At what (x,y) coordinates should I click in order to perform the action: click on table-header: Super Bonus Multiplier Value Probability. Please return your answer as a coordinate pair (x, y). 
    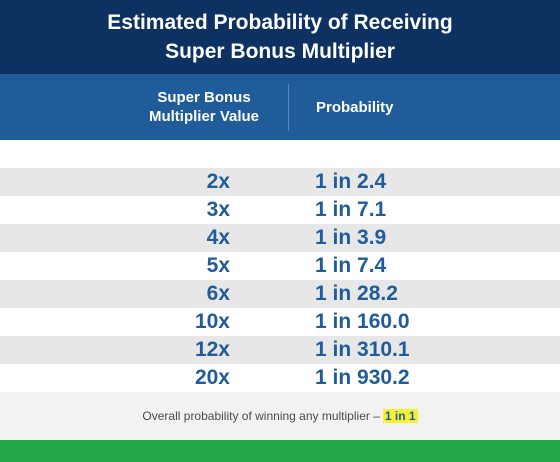
    Looking at the image, I should click on (280, 107).